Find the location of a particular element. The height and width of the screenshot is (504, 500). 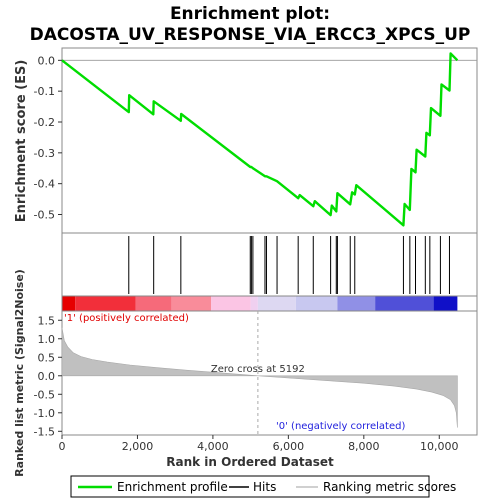

x-tick-label: 6,000 is located at coordinates (289, 446).